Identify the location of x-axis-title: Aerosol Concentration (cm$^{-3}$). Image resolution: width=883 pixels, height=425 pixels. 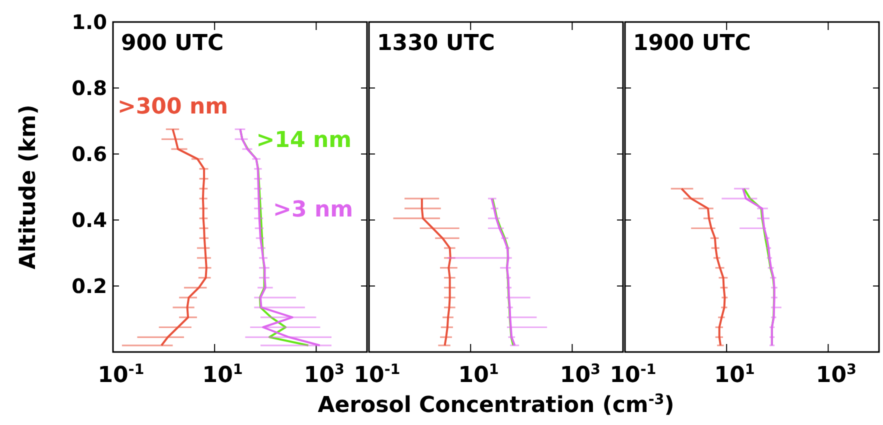
(496, 405).